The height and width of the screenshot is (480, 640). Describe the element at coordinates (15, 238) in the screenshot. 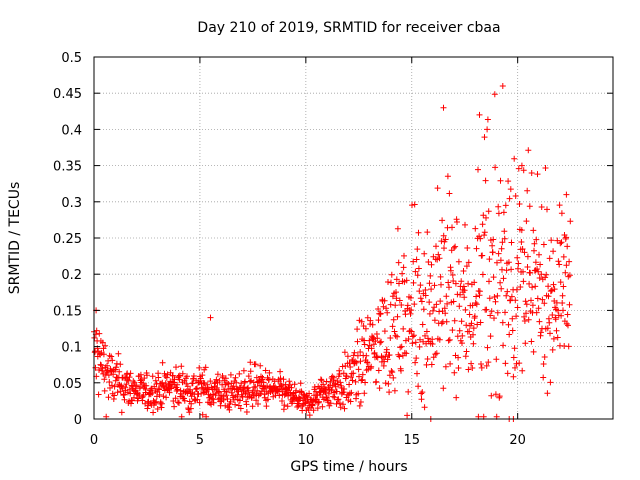

I see `y-axis-label: SRMTID / TECUs` at that location.